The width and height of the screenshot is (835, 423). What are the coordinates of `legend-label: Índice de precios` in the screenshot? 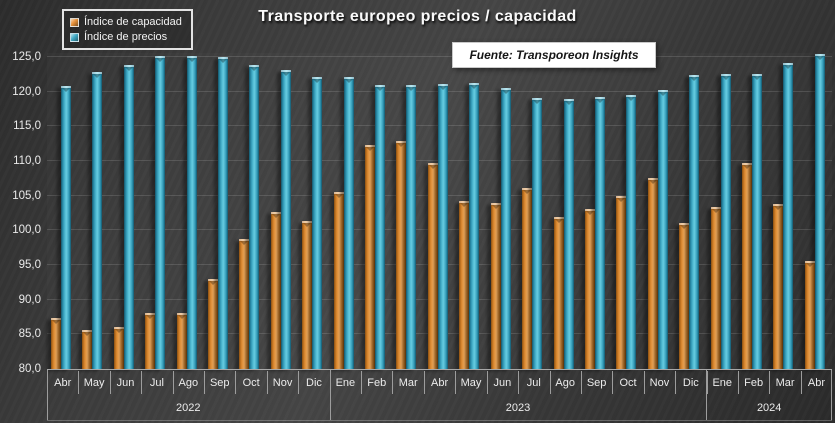 It's located at (126, 37).